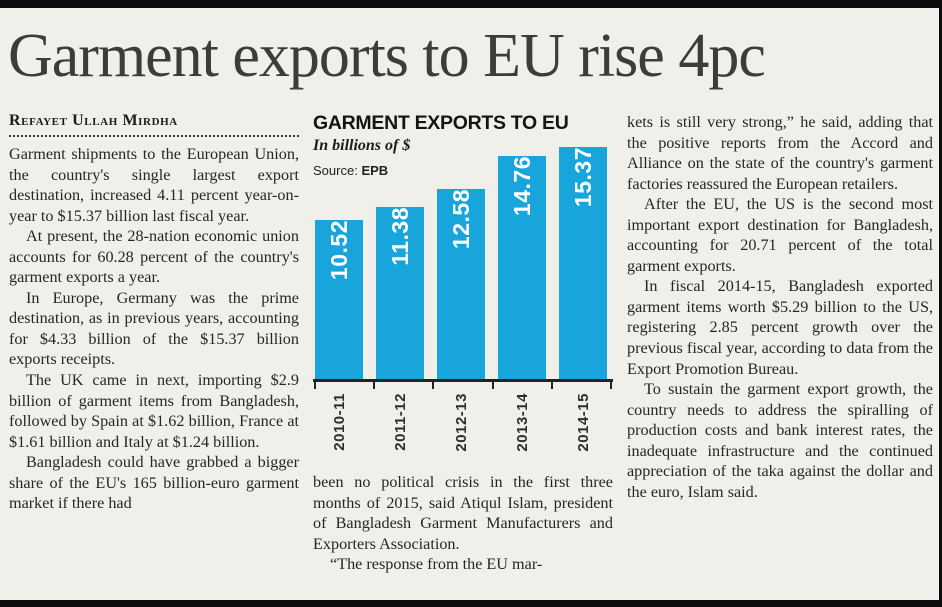  I want to click on x-axis-label-text: 2014-15, so click(583, 422).